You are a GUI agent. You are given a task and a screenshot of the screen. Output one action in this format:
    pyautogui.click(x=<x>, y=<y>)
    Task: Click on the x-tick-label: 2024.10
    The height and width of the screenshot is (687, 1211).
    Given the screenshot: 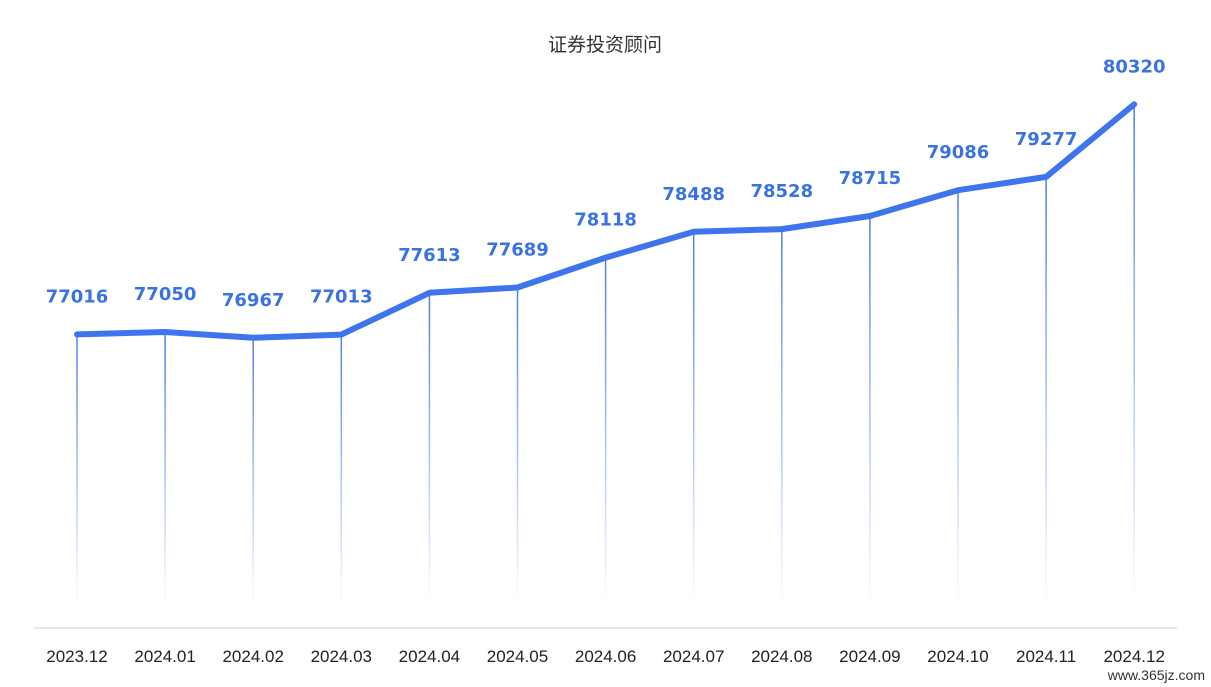 What is the action you would take?
    pyautogui.click(x=957, y=656)
    